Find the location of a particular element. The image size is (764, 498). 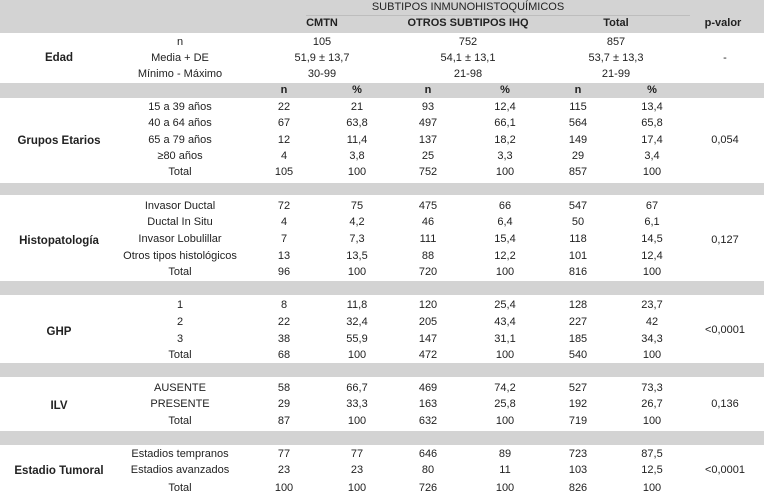

table-cell: 105 is located at coordinates (284, 172).